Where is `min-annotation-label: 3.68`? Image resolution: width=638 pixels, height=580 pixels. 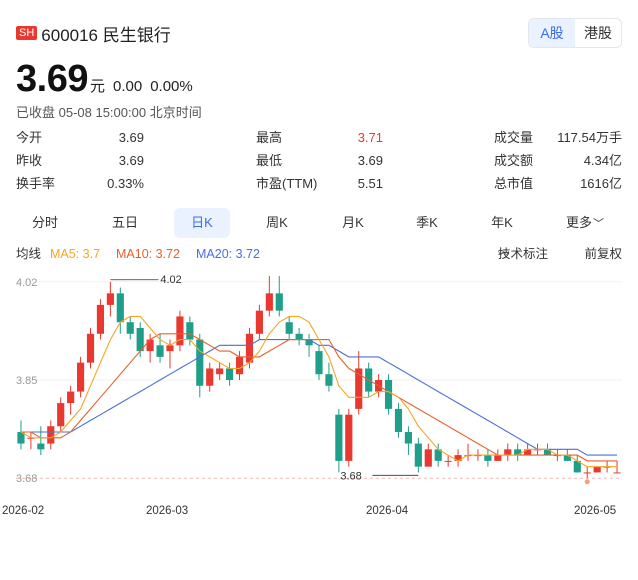 min-annotation-label: 3.68 is located at coordinates (350, 476).